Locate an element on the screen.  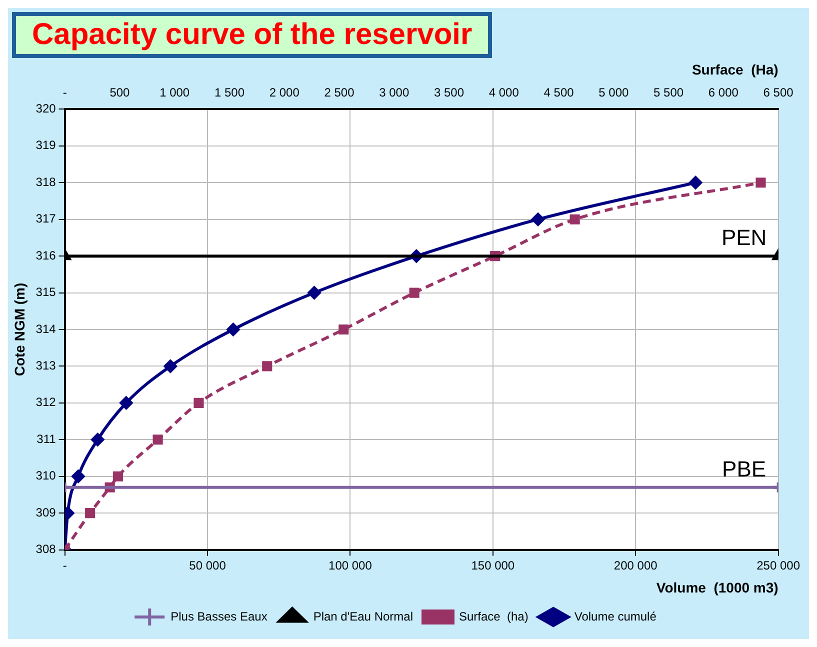
y-tick-label: 320 is located at coordinates (46, 109).